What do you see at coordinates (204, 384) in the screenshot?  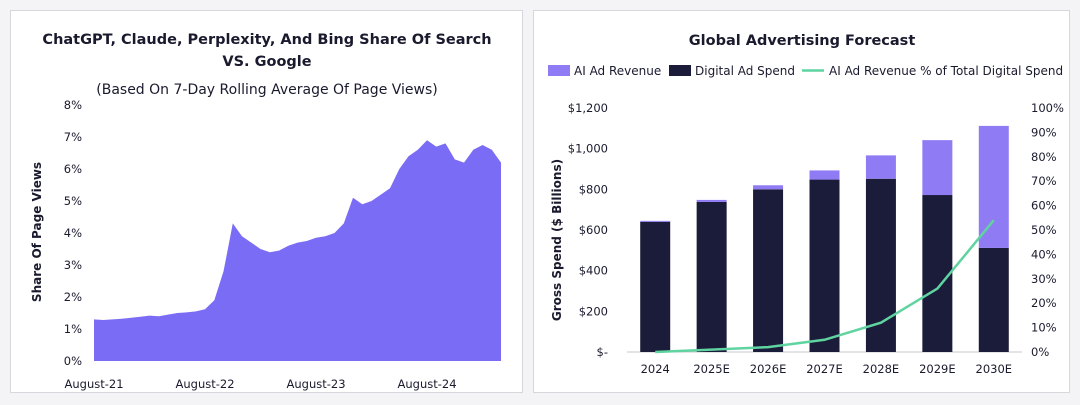 I see `x-tick-label: August-22` at bounding box center [204, 384].